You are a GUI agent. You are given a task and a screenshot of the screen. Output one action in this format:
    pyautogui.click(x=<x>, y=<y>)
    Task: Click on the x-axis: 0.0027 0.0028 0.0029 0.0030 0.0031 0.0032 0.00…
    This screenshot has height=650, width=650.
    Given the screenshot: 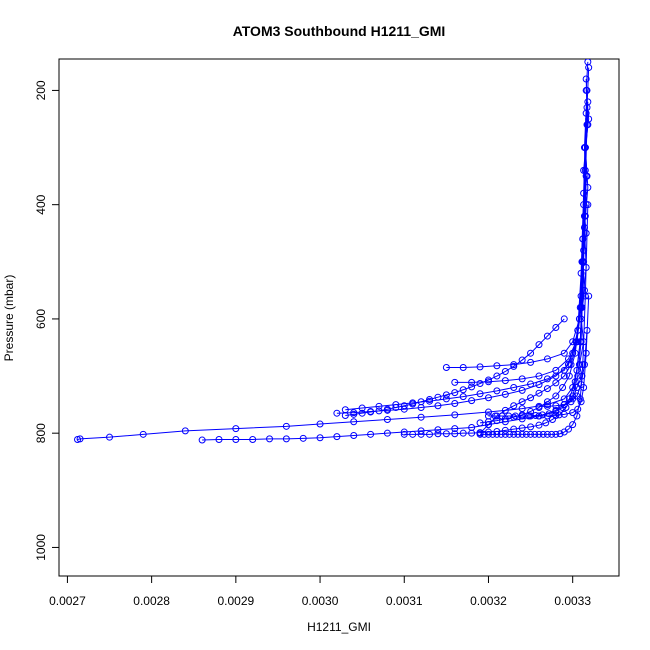 What is the action you would take?
    pyautogui.click(x=320, y=591)
    